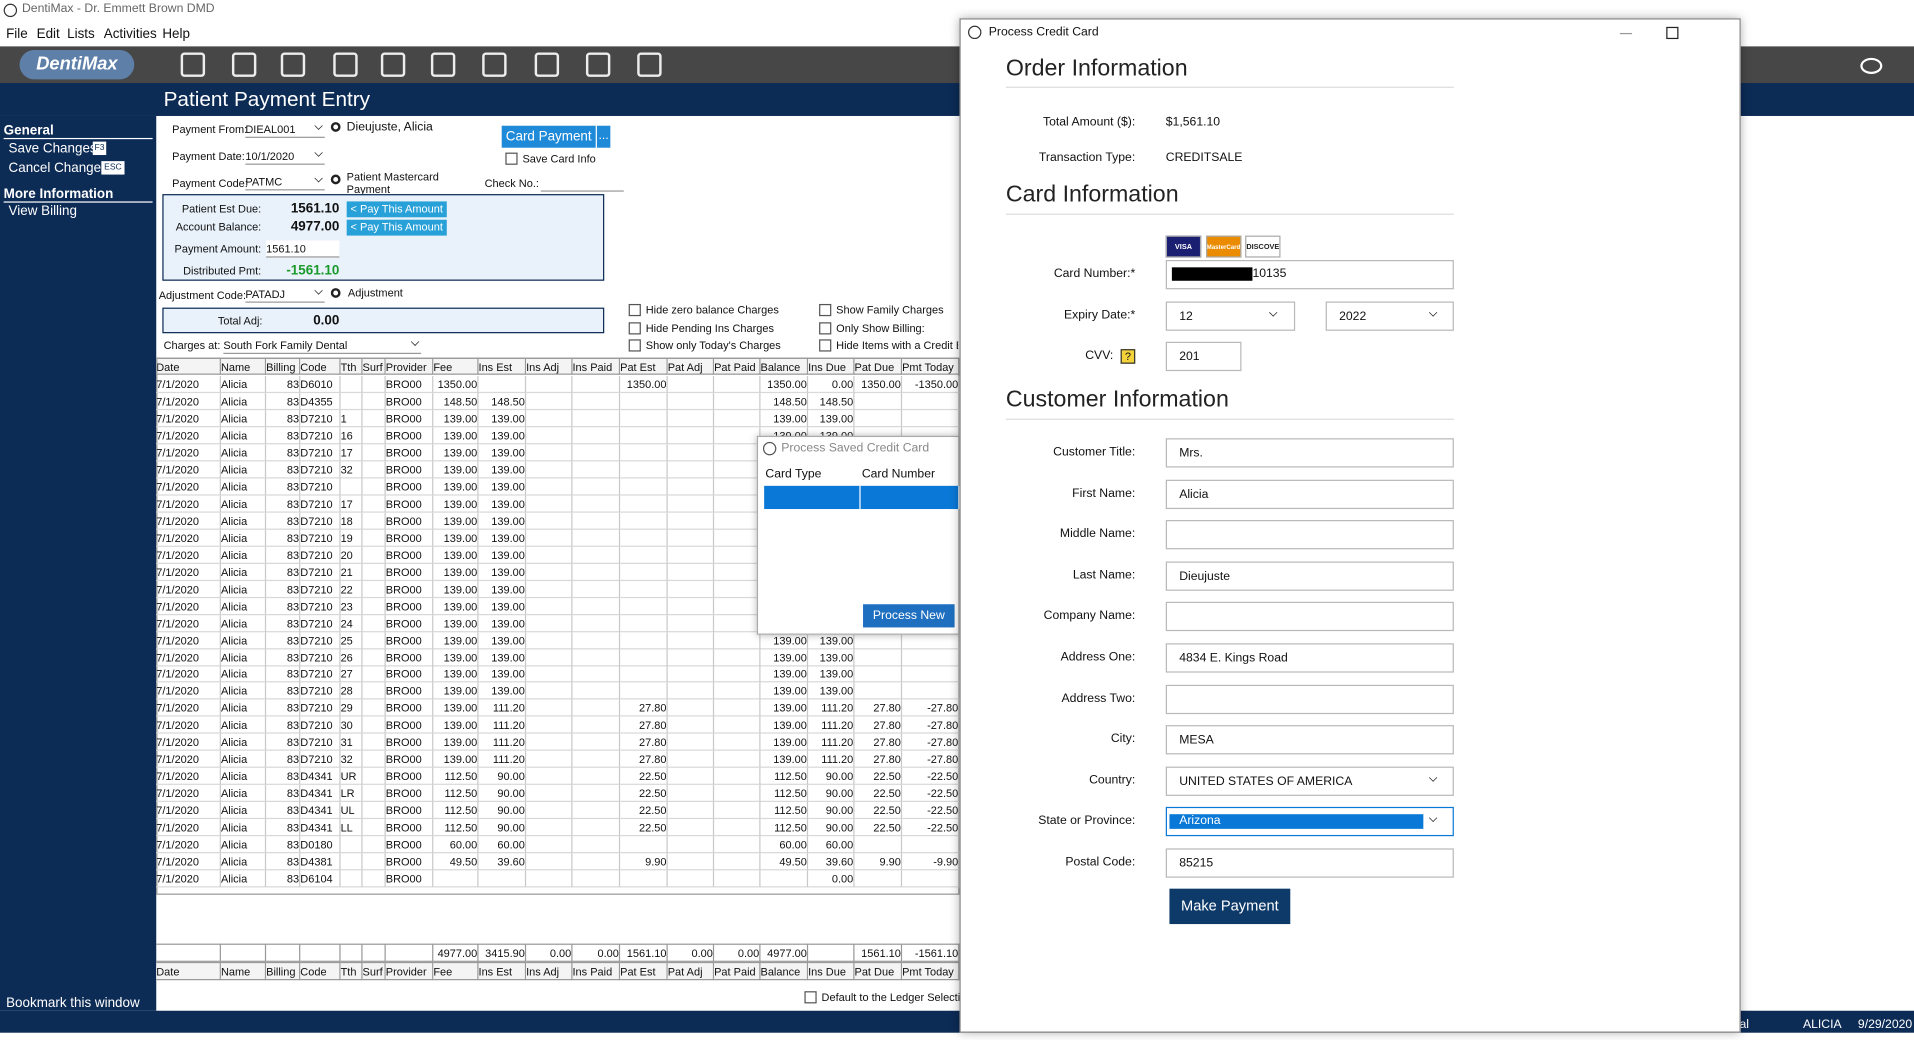 The width and height of the screenshot is (1914, 1040). Describe the element at coordinates (858, 535) in the screenshot. I see `saved-card-popup` at that location.